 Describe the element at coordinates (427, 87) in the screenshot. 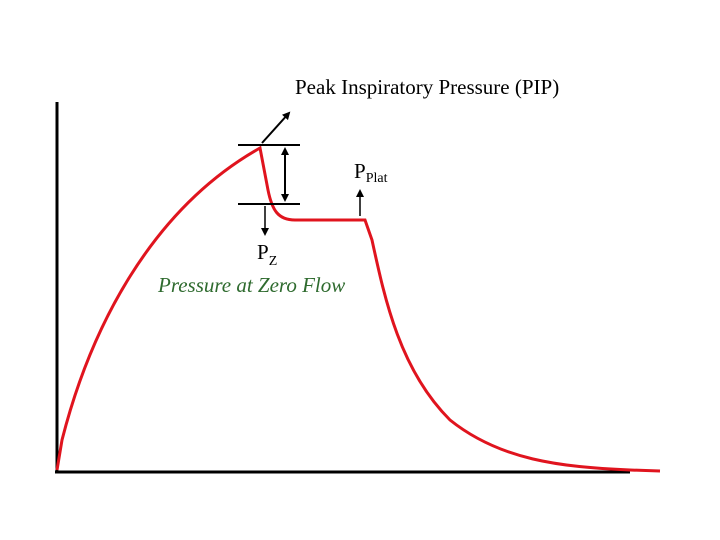

I see `pip-label: Peak Inspiratory Pressure (PIP)` at that location.